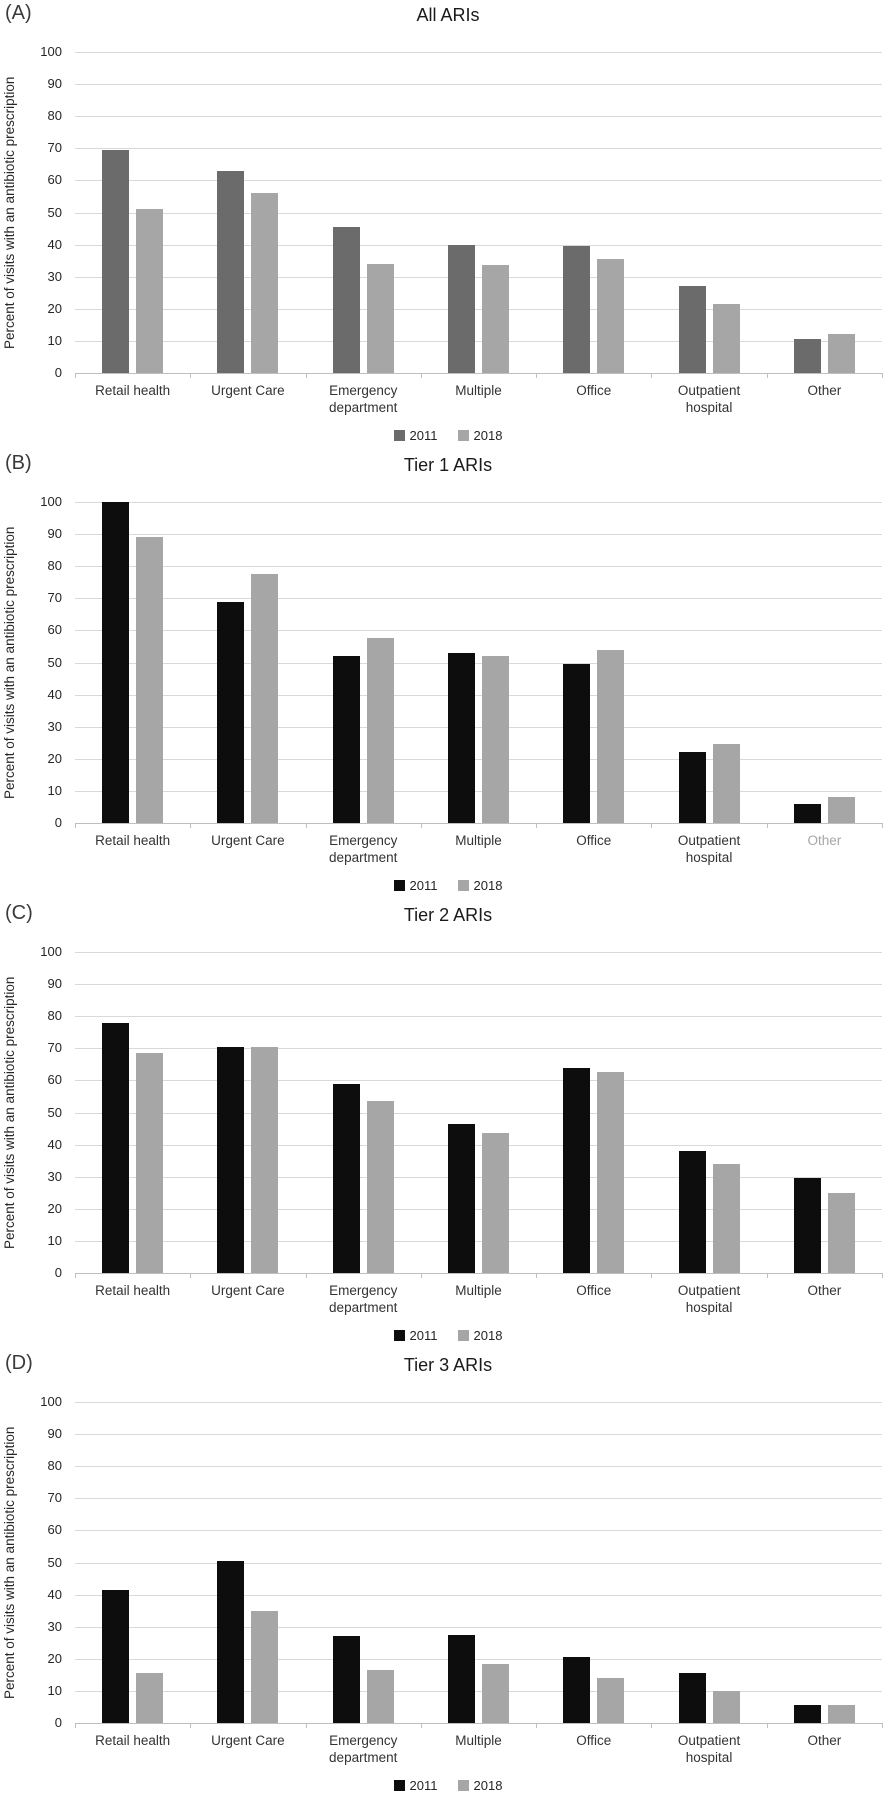  Describe the element at coordinates (54, 630) in the screenshot. I see `y-tick-label-60: 60` at that location.